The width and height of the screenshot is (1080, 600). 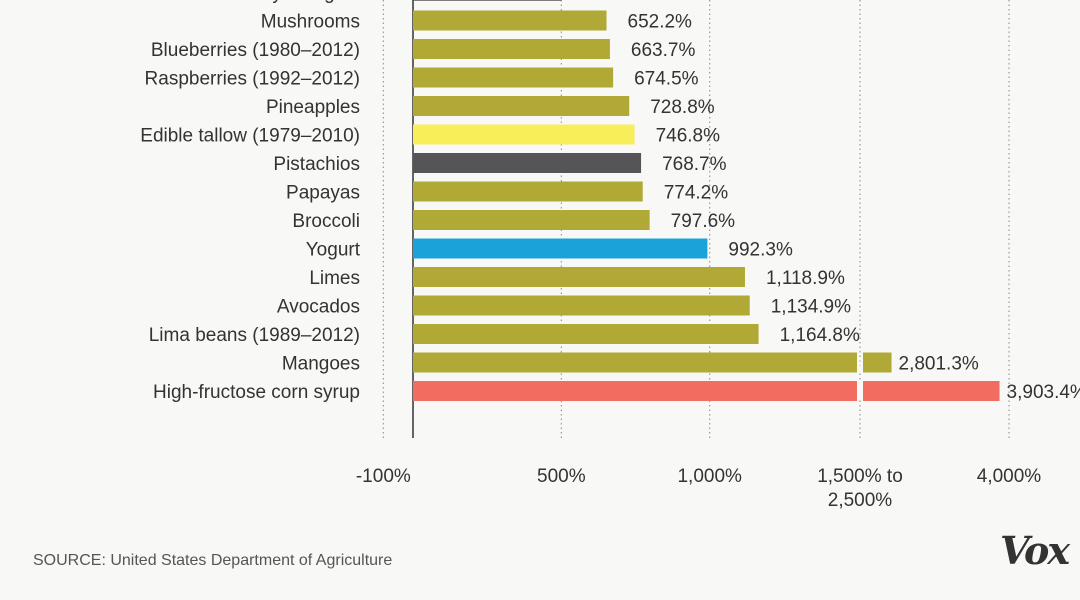 I want to click on value-label: 728.8%, so click(x=682, y=107).